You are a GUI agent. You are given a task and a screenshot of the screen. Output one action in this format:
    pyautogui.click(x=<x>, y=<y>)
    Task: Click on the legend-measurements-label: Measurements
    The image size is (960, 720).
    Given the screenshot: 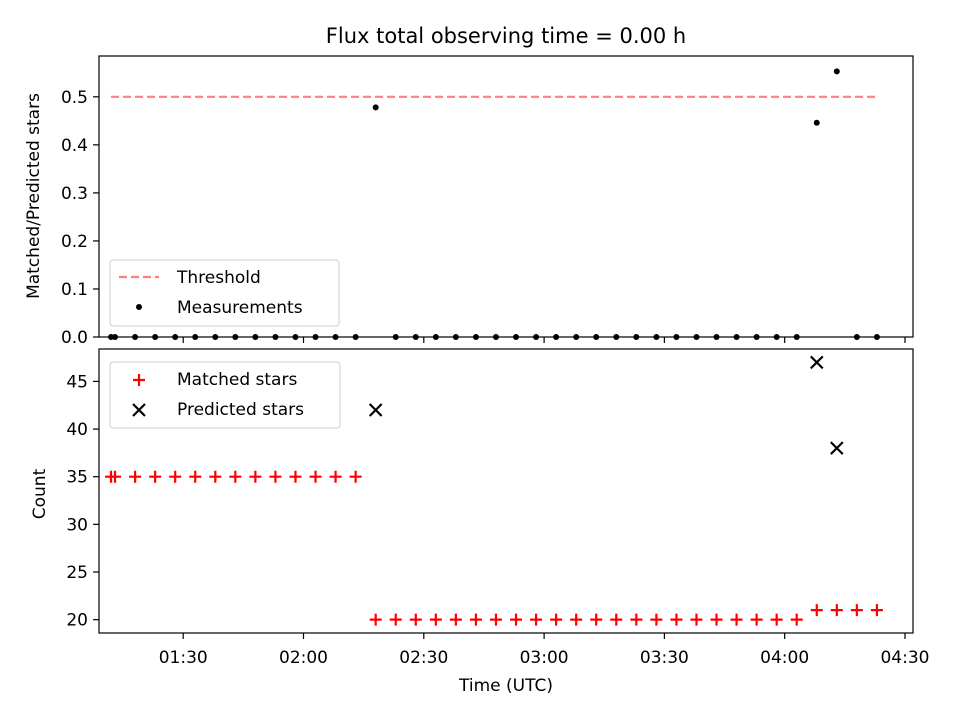 What is the action you would take?
    pyautogui.click(x=240, y=308)
    